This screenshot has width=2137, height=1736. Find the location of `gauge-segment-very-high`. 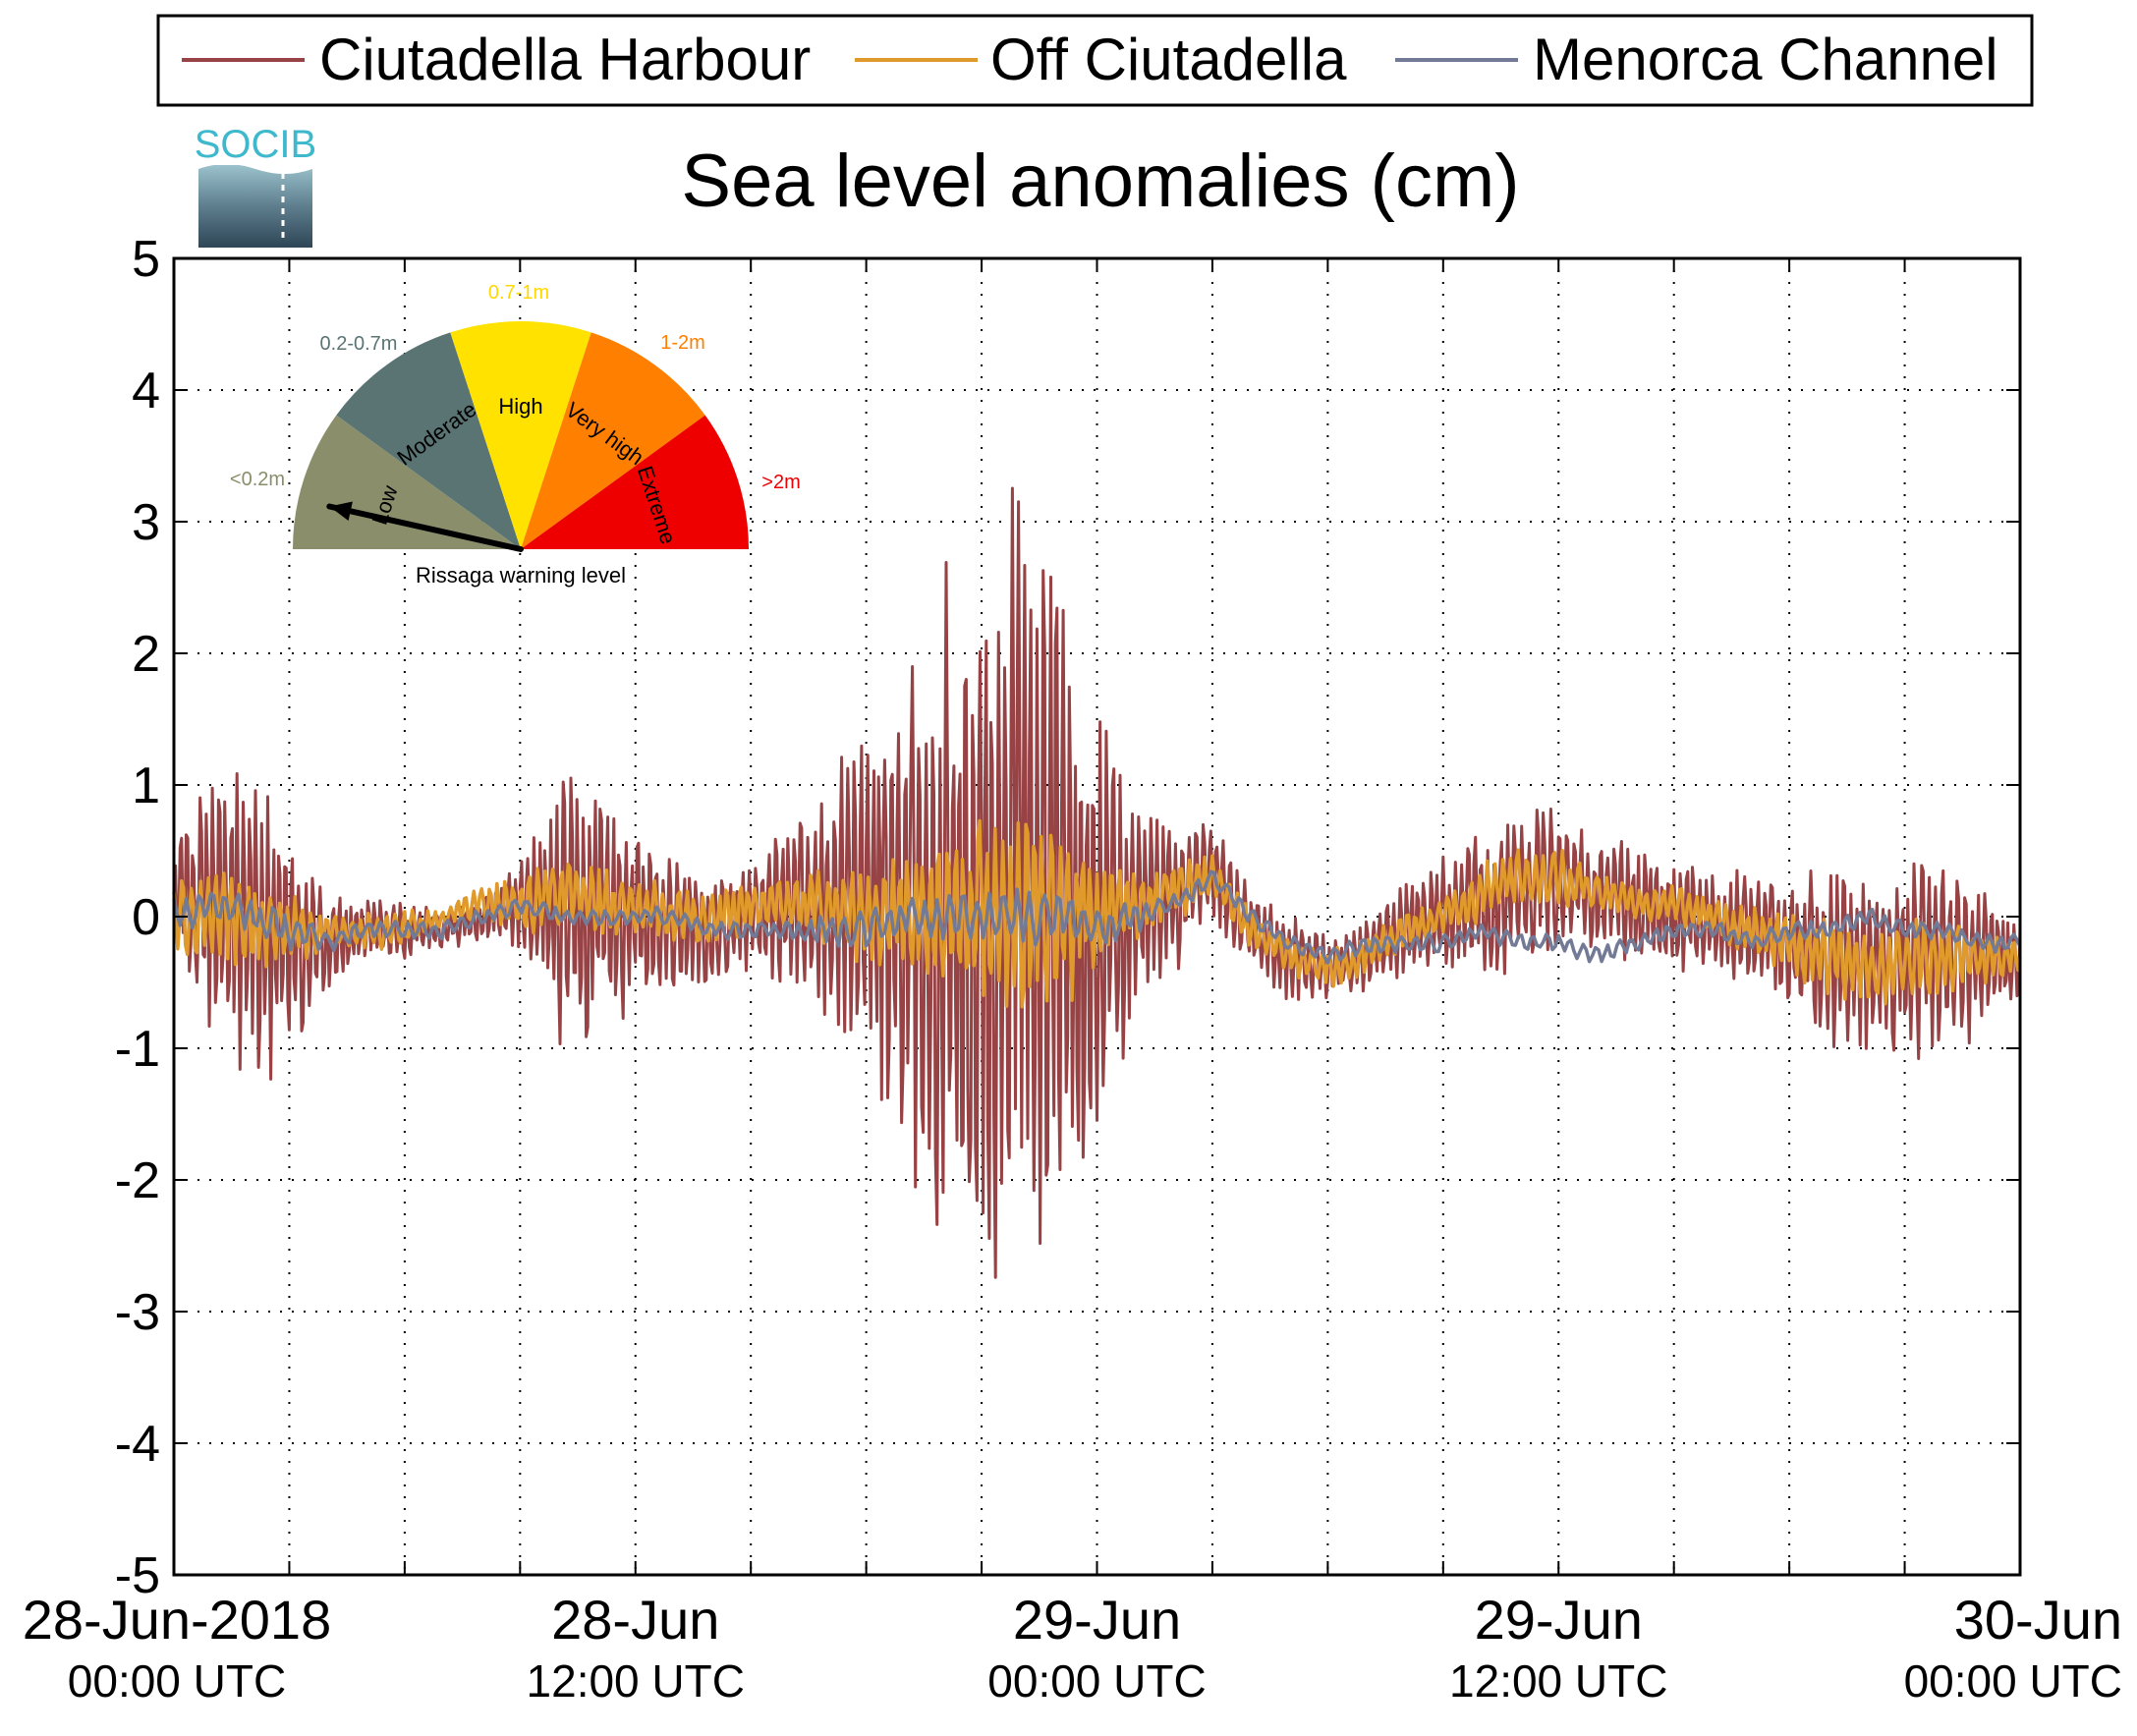

gauge-segment-very-high is located at coordinates (613, 440).